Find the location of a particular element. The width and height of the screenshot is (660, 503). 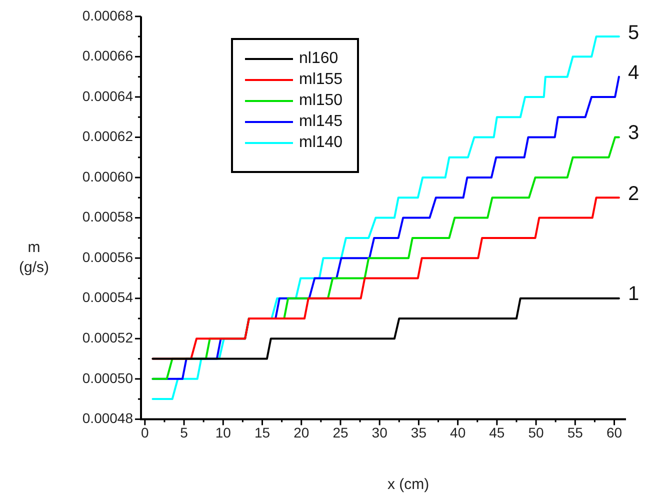

y-tick-label: 0.00052 is located at coordinates (108, 338).